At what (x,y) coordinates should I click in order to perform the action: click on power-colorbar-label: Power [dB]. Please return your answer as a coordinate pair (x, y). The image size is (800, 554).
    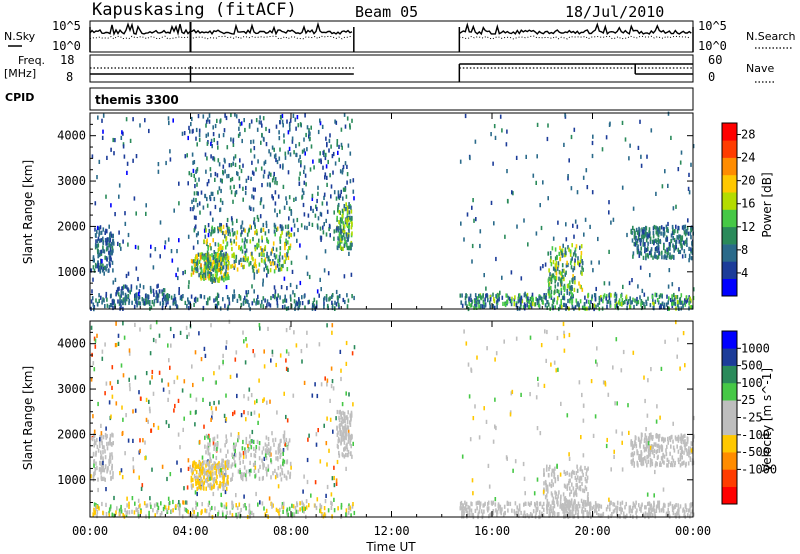
    Looking at the image, I should click on (767, 204).